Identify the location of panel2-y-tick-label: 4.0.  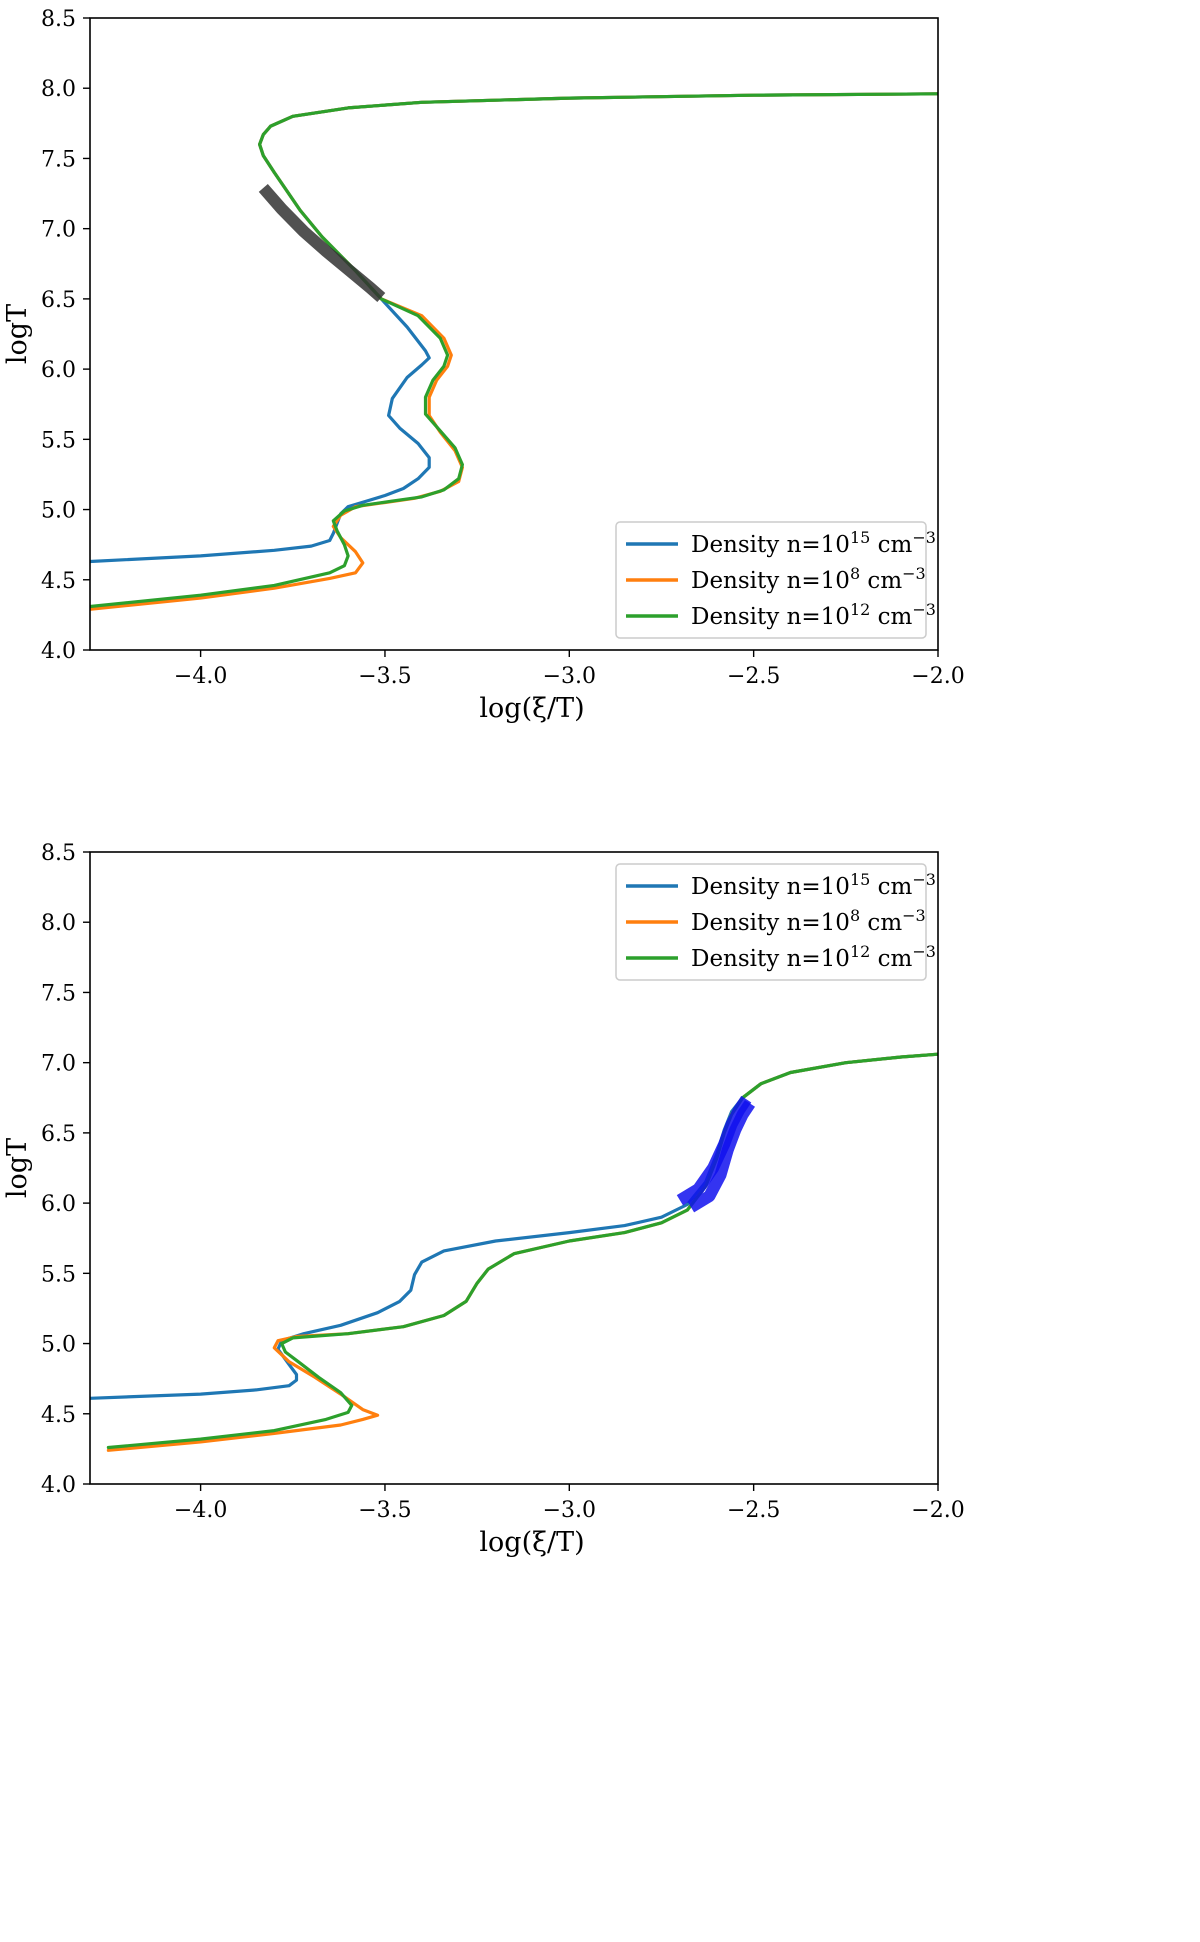
(58, 1485).